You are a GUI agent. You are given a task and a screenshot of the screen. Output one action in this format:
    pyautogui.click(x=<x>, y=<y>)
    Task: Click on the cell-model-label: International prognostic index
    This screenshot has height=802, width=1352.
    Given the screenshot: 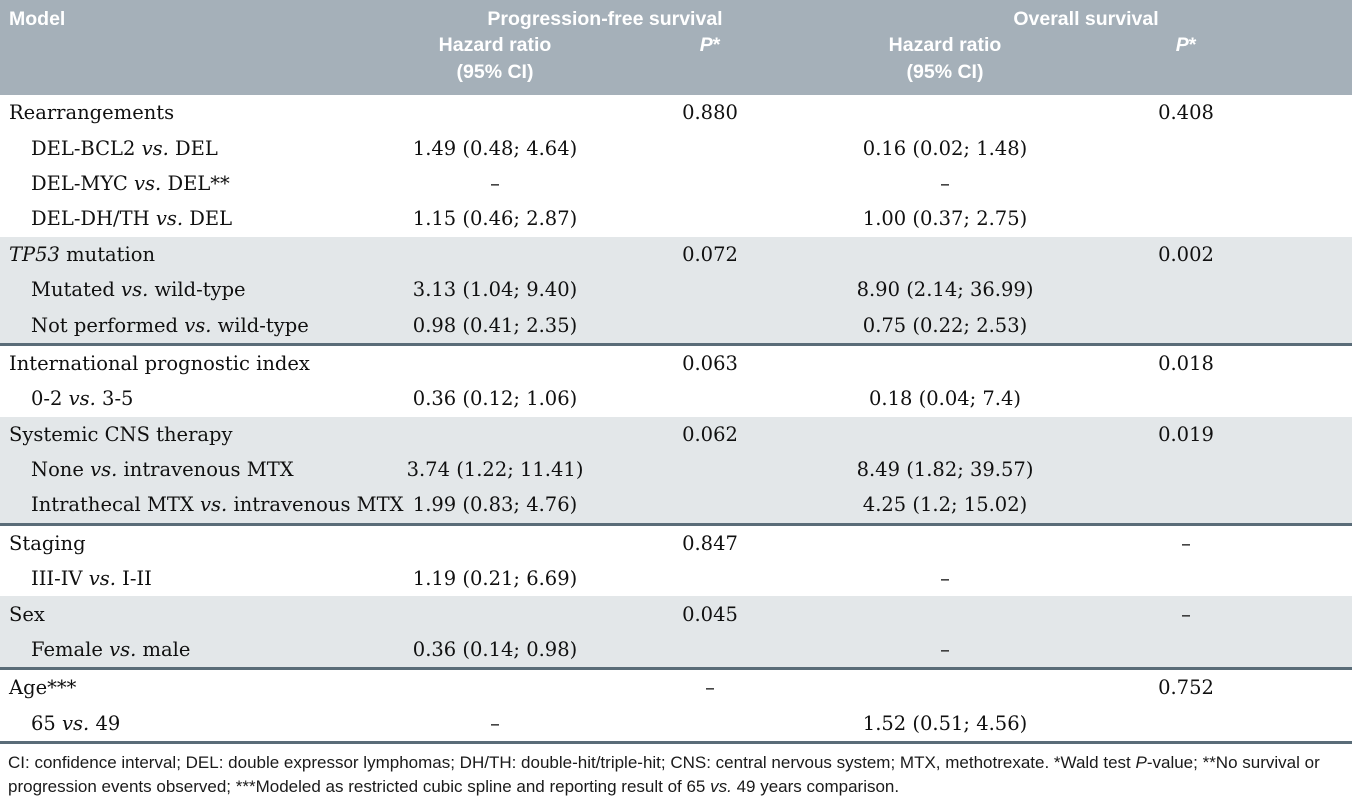 What is the action you would take?
    pyautogui.click(x=159, y=363)
    